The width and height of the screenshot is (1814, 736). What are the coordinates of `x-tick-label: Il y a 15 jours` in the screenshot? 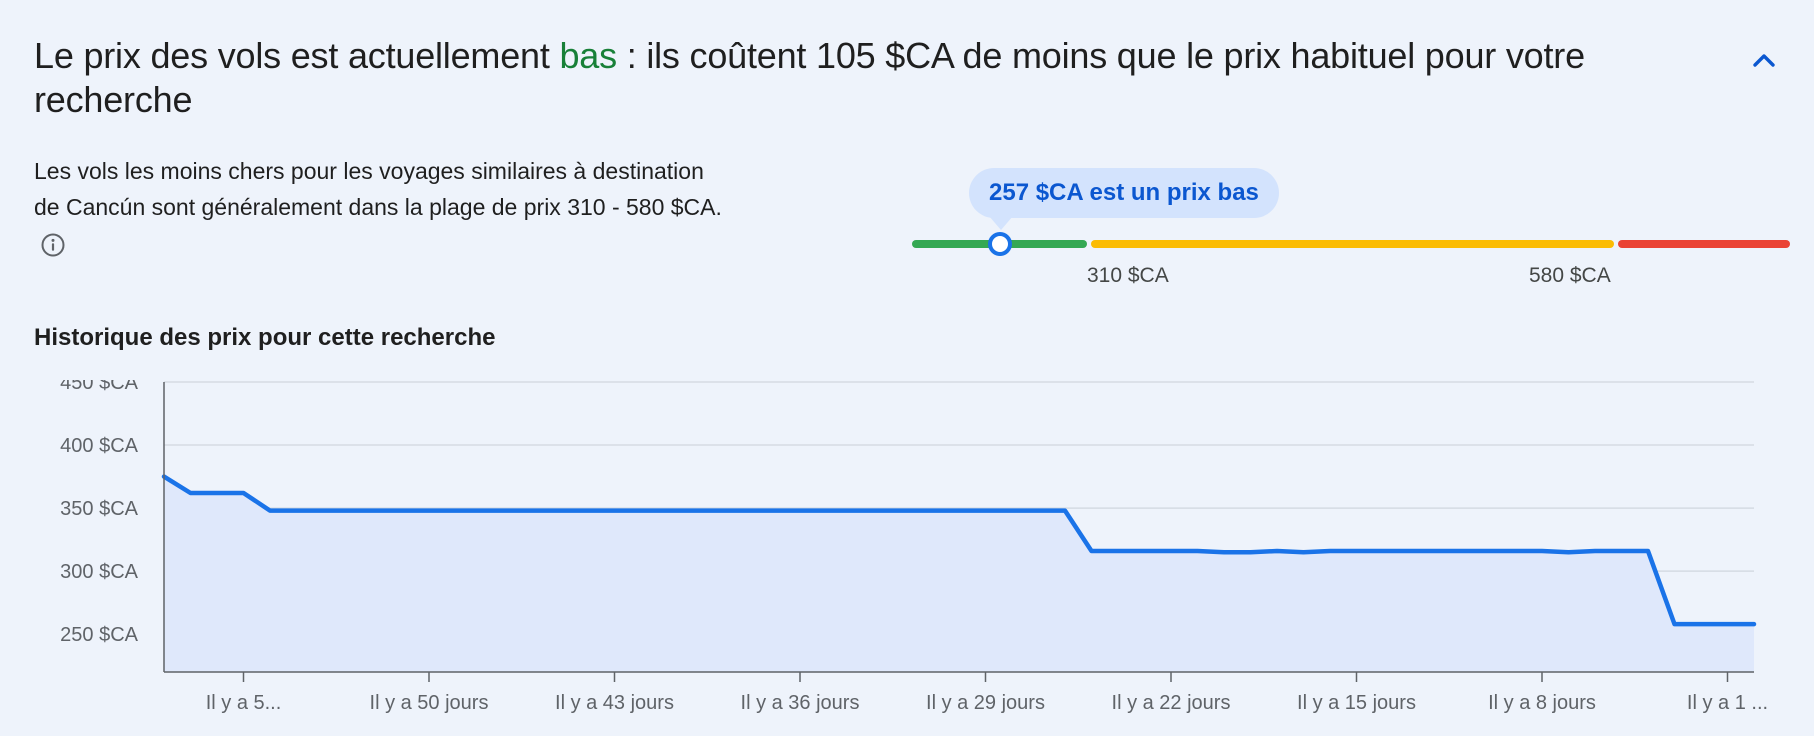 It's located at (1356, 703).